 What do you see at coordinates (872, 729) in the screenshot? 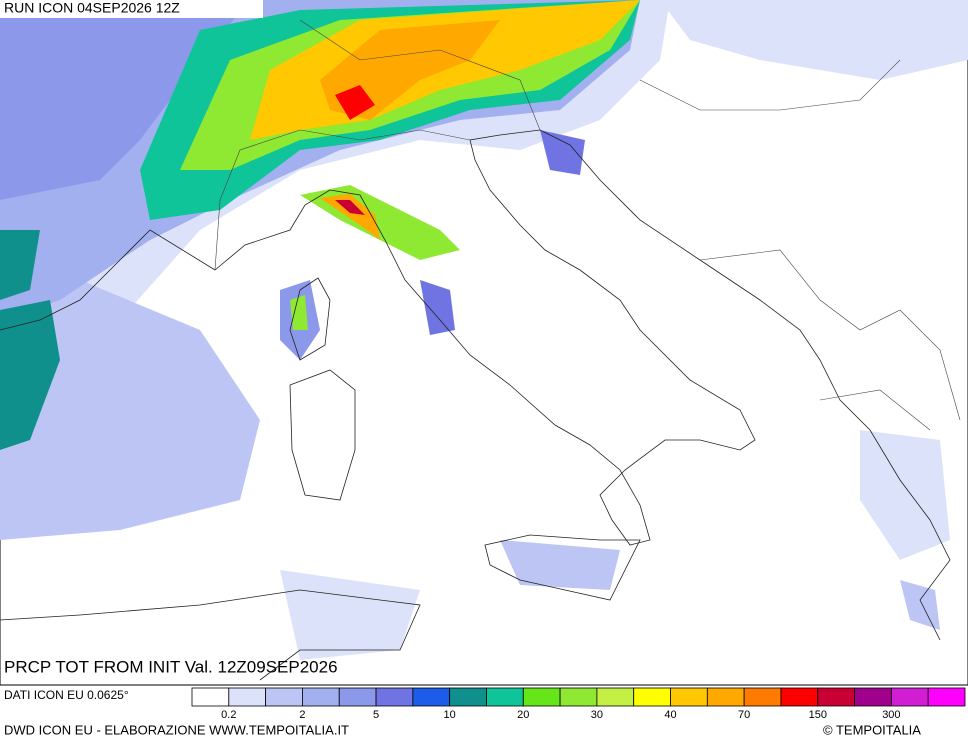
I see `copyright: © TEMPOITALIA` at bounding box center [872, 729].